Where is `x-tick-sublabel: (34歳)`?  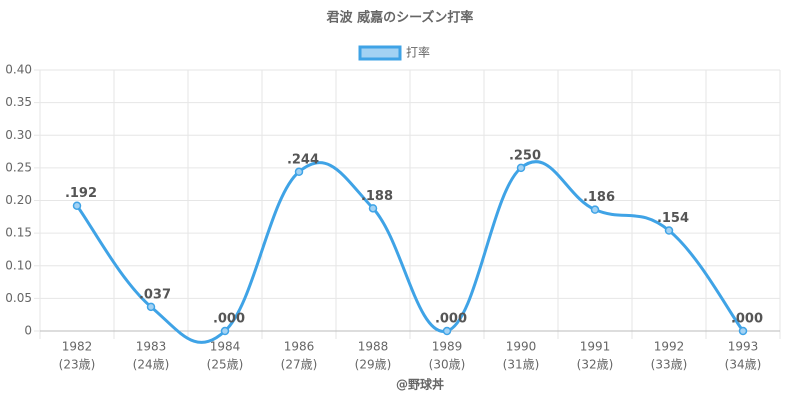 x-tick-sublabel: (34歳) is located at coordinates (743, 365).